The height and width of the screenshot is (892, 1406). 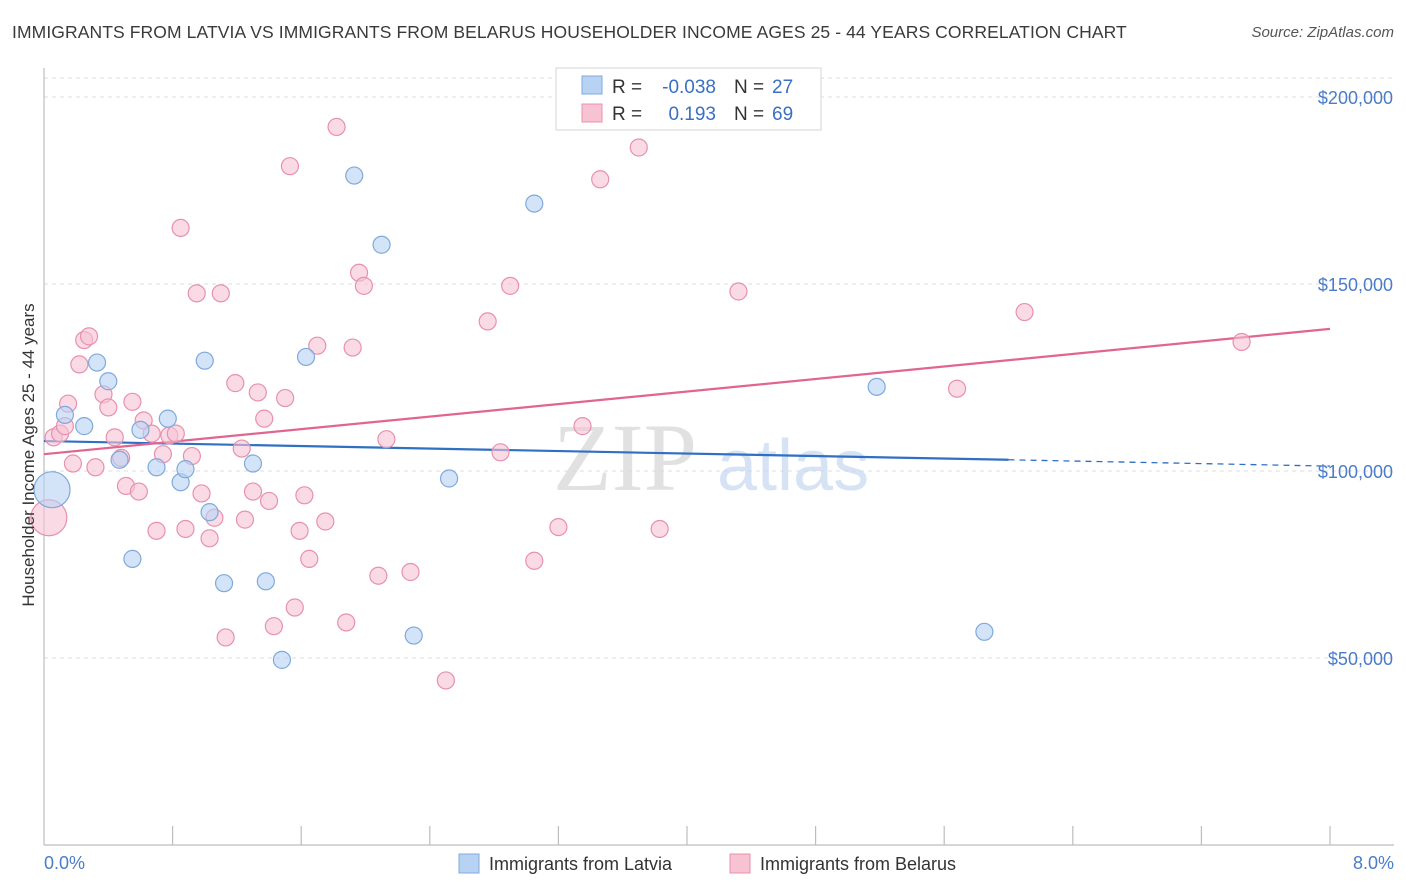 What do you see at coordinates (28, 454) in the screenshot?
I see `y-axis-label: Householder Income Ages 25 - 44 years` at bounding box center [28, 454].